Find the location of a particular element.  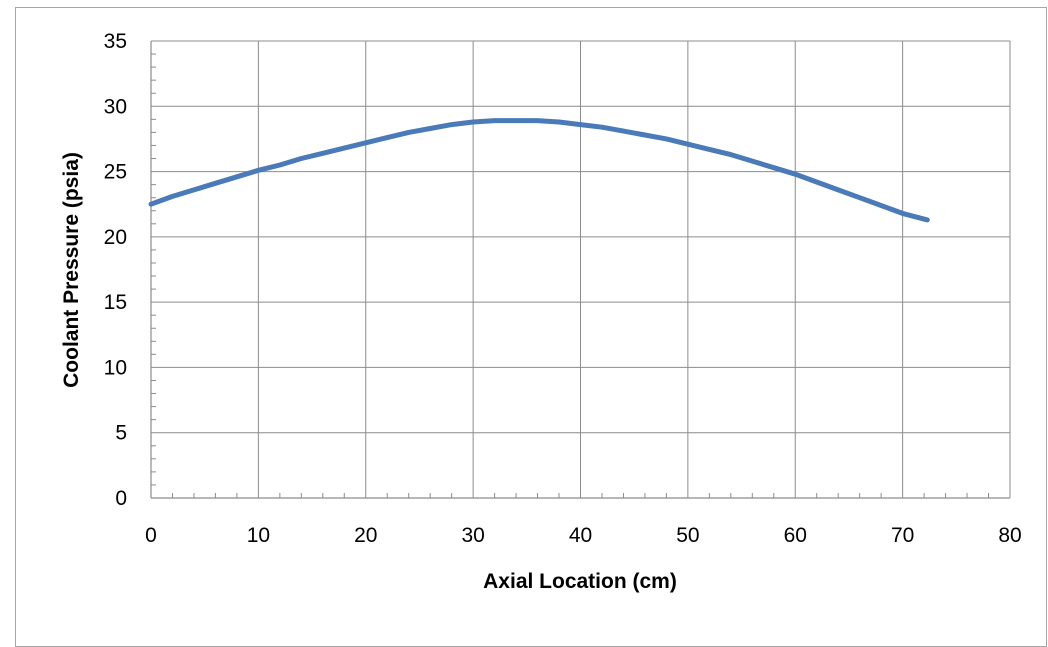

x-tick-label: 20 is located at coordinates (365, 535).